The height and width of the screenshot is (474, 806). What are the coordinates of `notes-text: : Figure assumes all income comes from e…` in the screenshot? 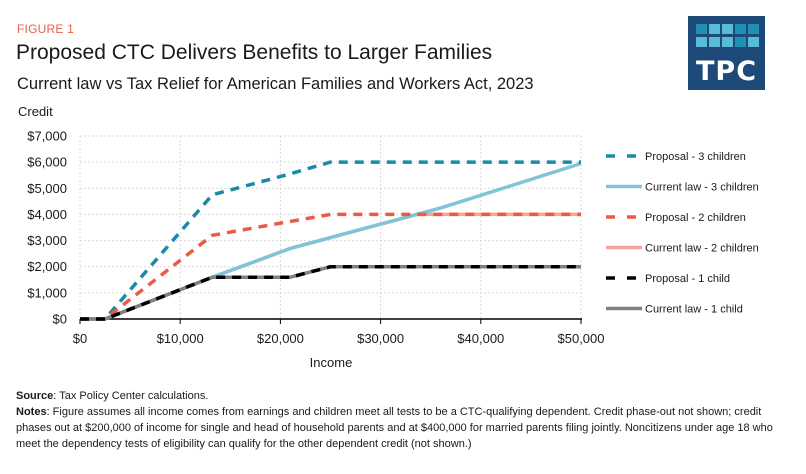 It's located at (394, 428).